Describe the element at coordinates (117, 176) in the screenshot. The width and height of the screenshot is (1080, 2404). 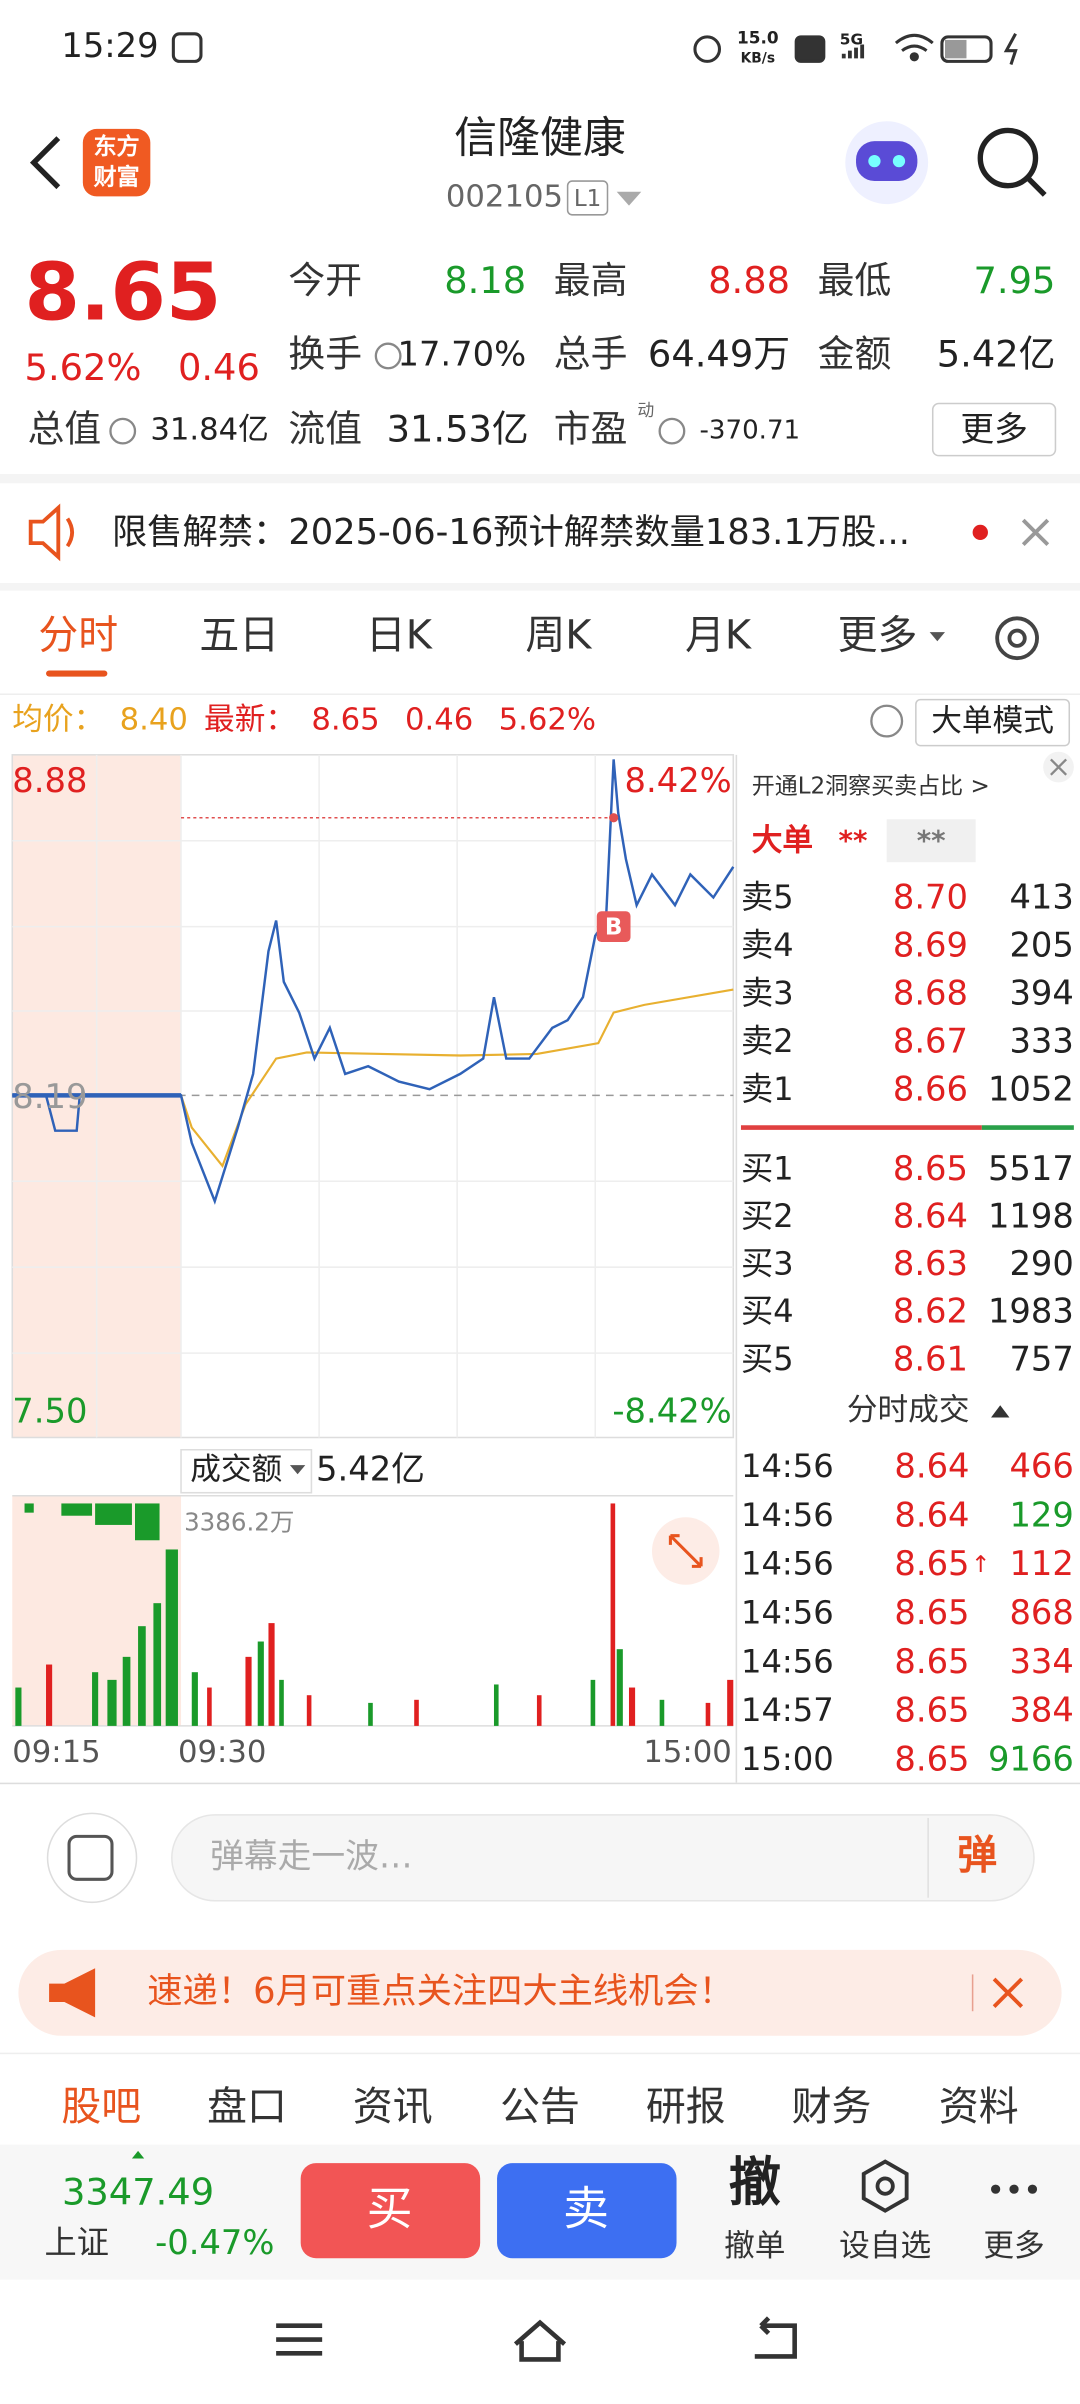
I see `logo-text: 财富` at that location.